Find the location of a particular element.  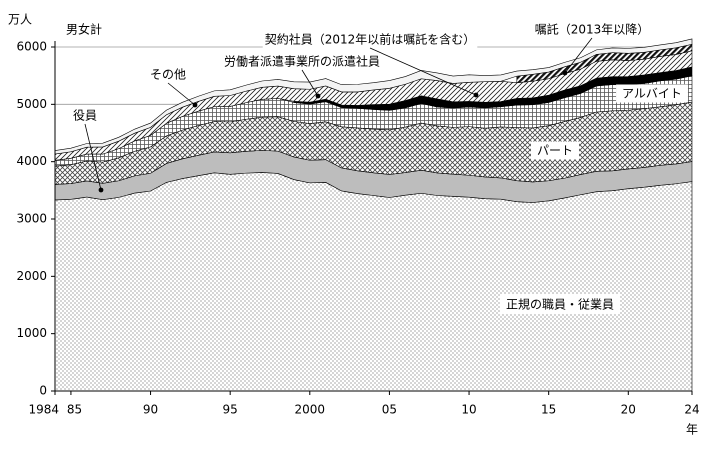

series-label: その他 is located at coordinates (168, 75).